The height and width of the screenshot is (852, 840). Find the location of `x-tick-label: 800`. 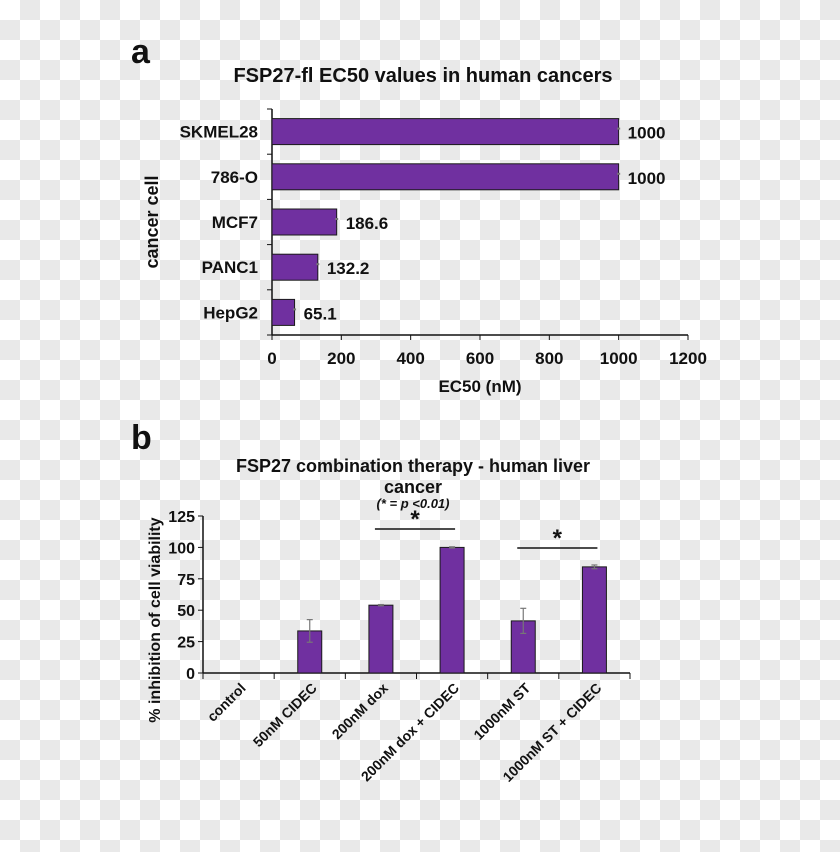

x-tick-label: 800 is located at coordinates (549, 358).